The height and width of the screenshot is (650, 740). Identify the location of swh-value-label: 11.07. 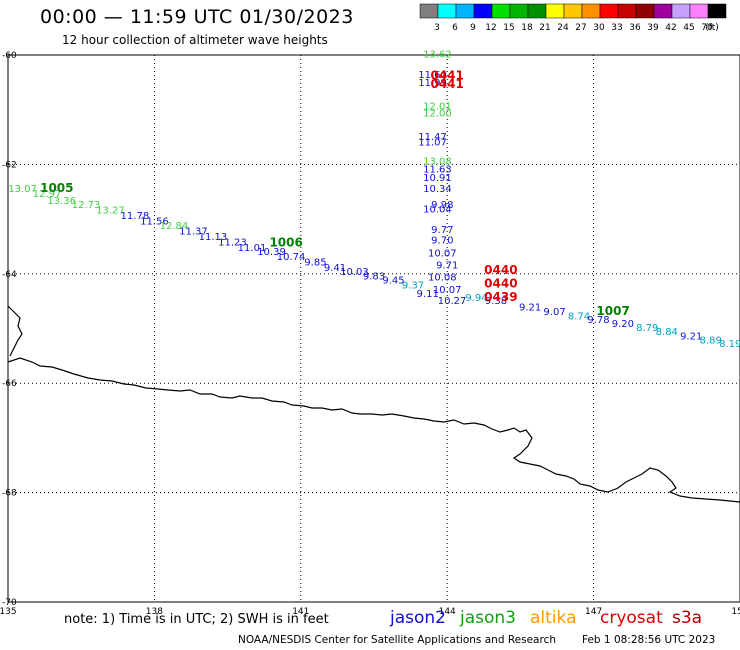
(432, 142).